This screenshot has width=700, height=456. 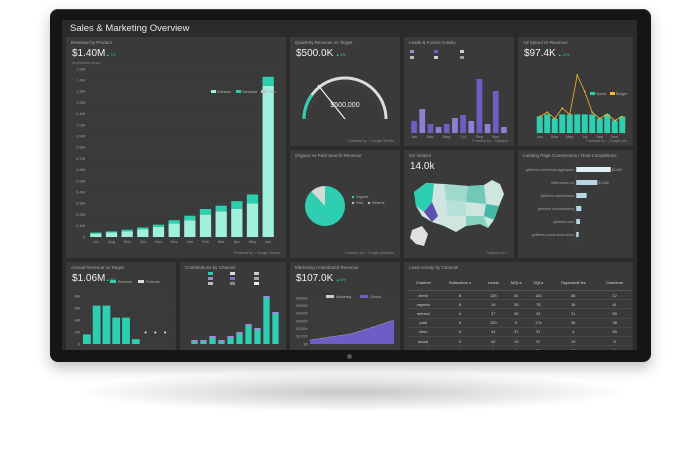 I want to click on table-row: direct 8 125 51 183 55 12, so click(x=520, y=295).